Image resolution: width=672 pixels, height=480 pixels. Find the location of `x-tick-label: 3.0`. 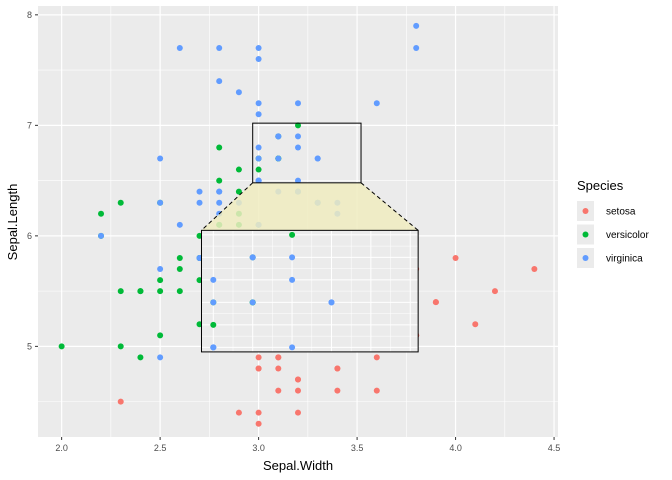

x-tick-label: 3.0 is located at coordinates (258, 448).